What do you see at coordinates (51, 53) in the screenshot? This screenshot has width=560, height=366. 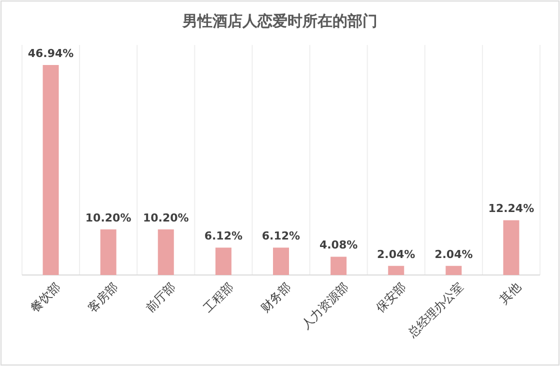 I see `data-label: 46.94%` at bounding box center [51, 53].